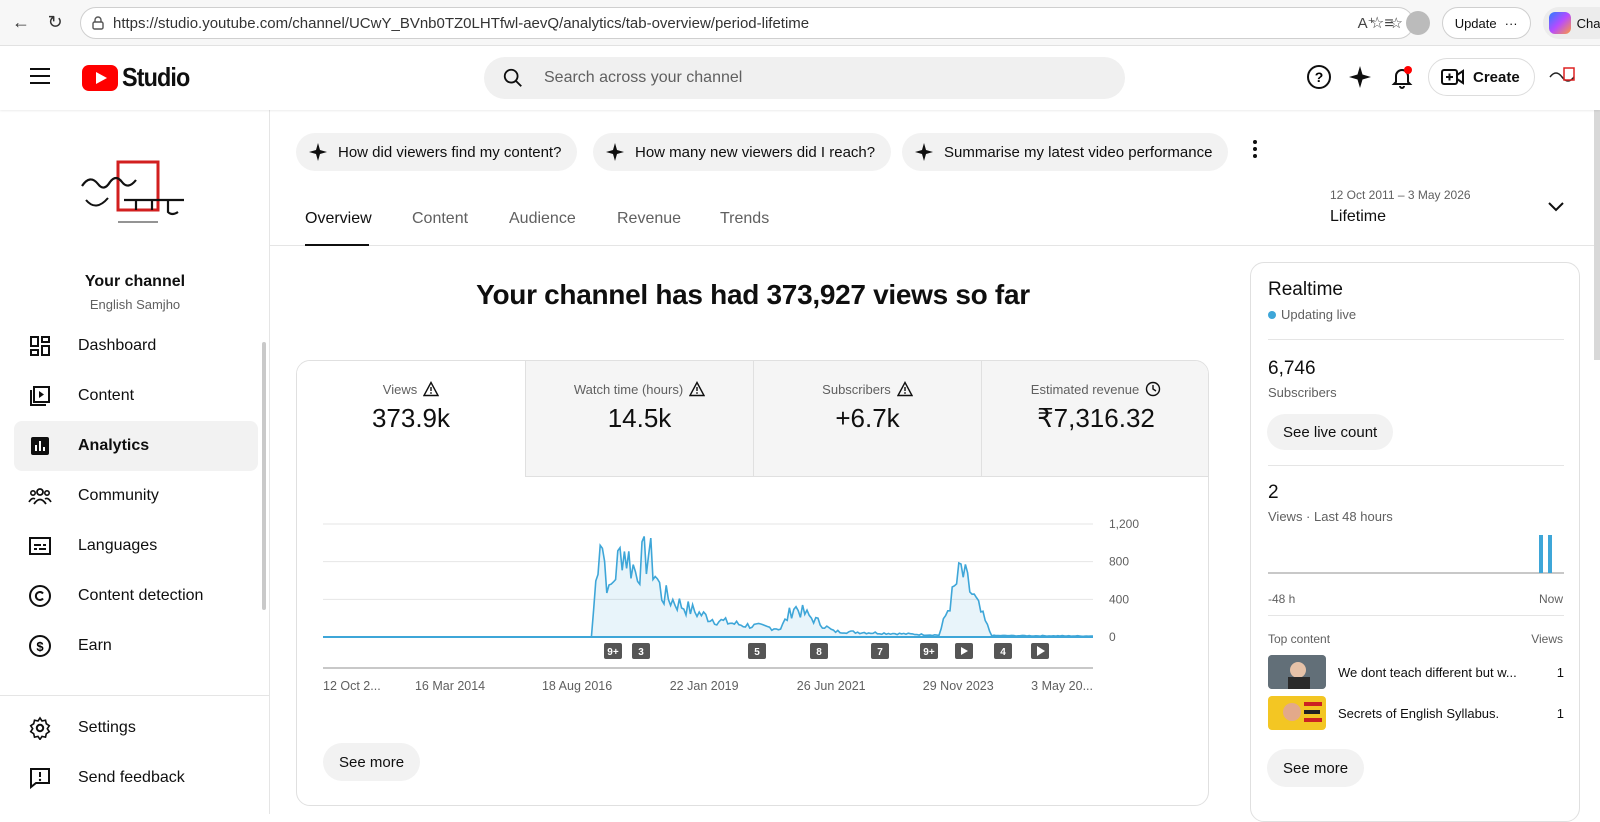 The width and height of the screenshot is (1600, 822). What do you see at coordinates (1153, 389) in the screenshot?
I see `clock-icon` at bounding box center [1153, 389].